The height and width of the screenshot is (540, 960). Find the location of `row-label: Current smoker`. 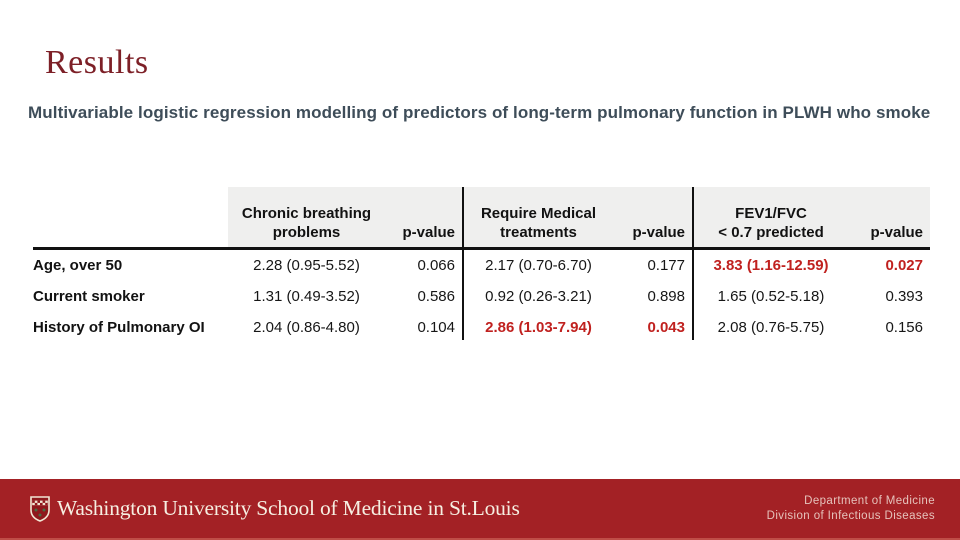

row-label: Current smoker is located at coordinates (89, 296).